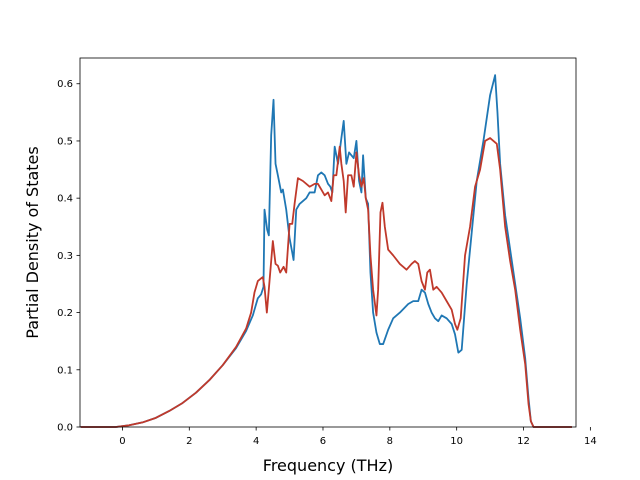 The image size is (640, 480). What do you see at coordinates (65, 428) in the screenshot?
I see `y-tick-label: 0.0` at bounding box center [65, 428].